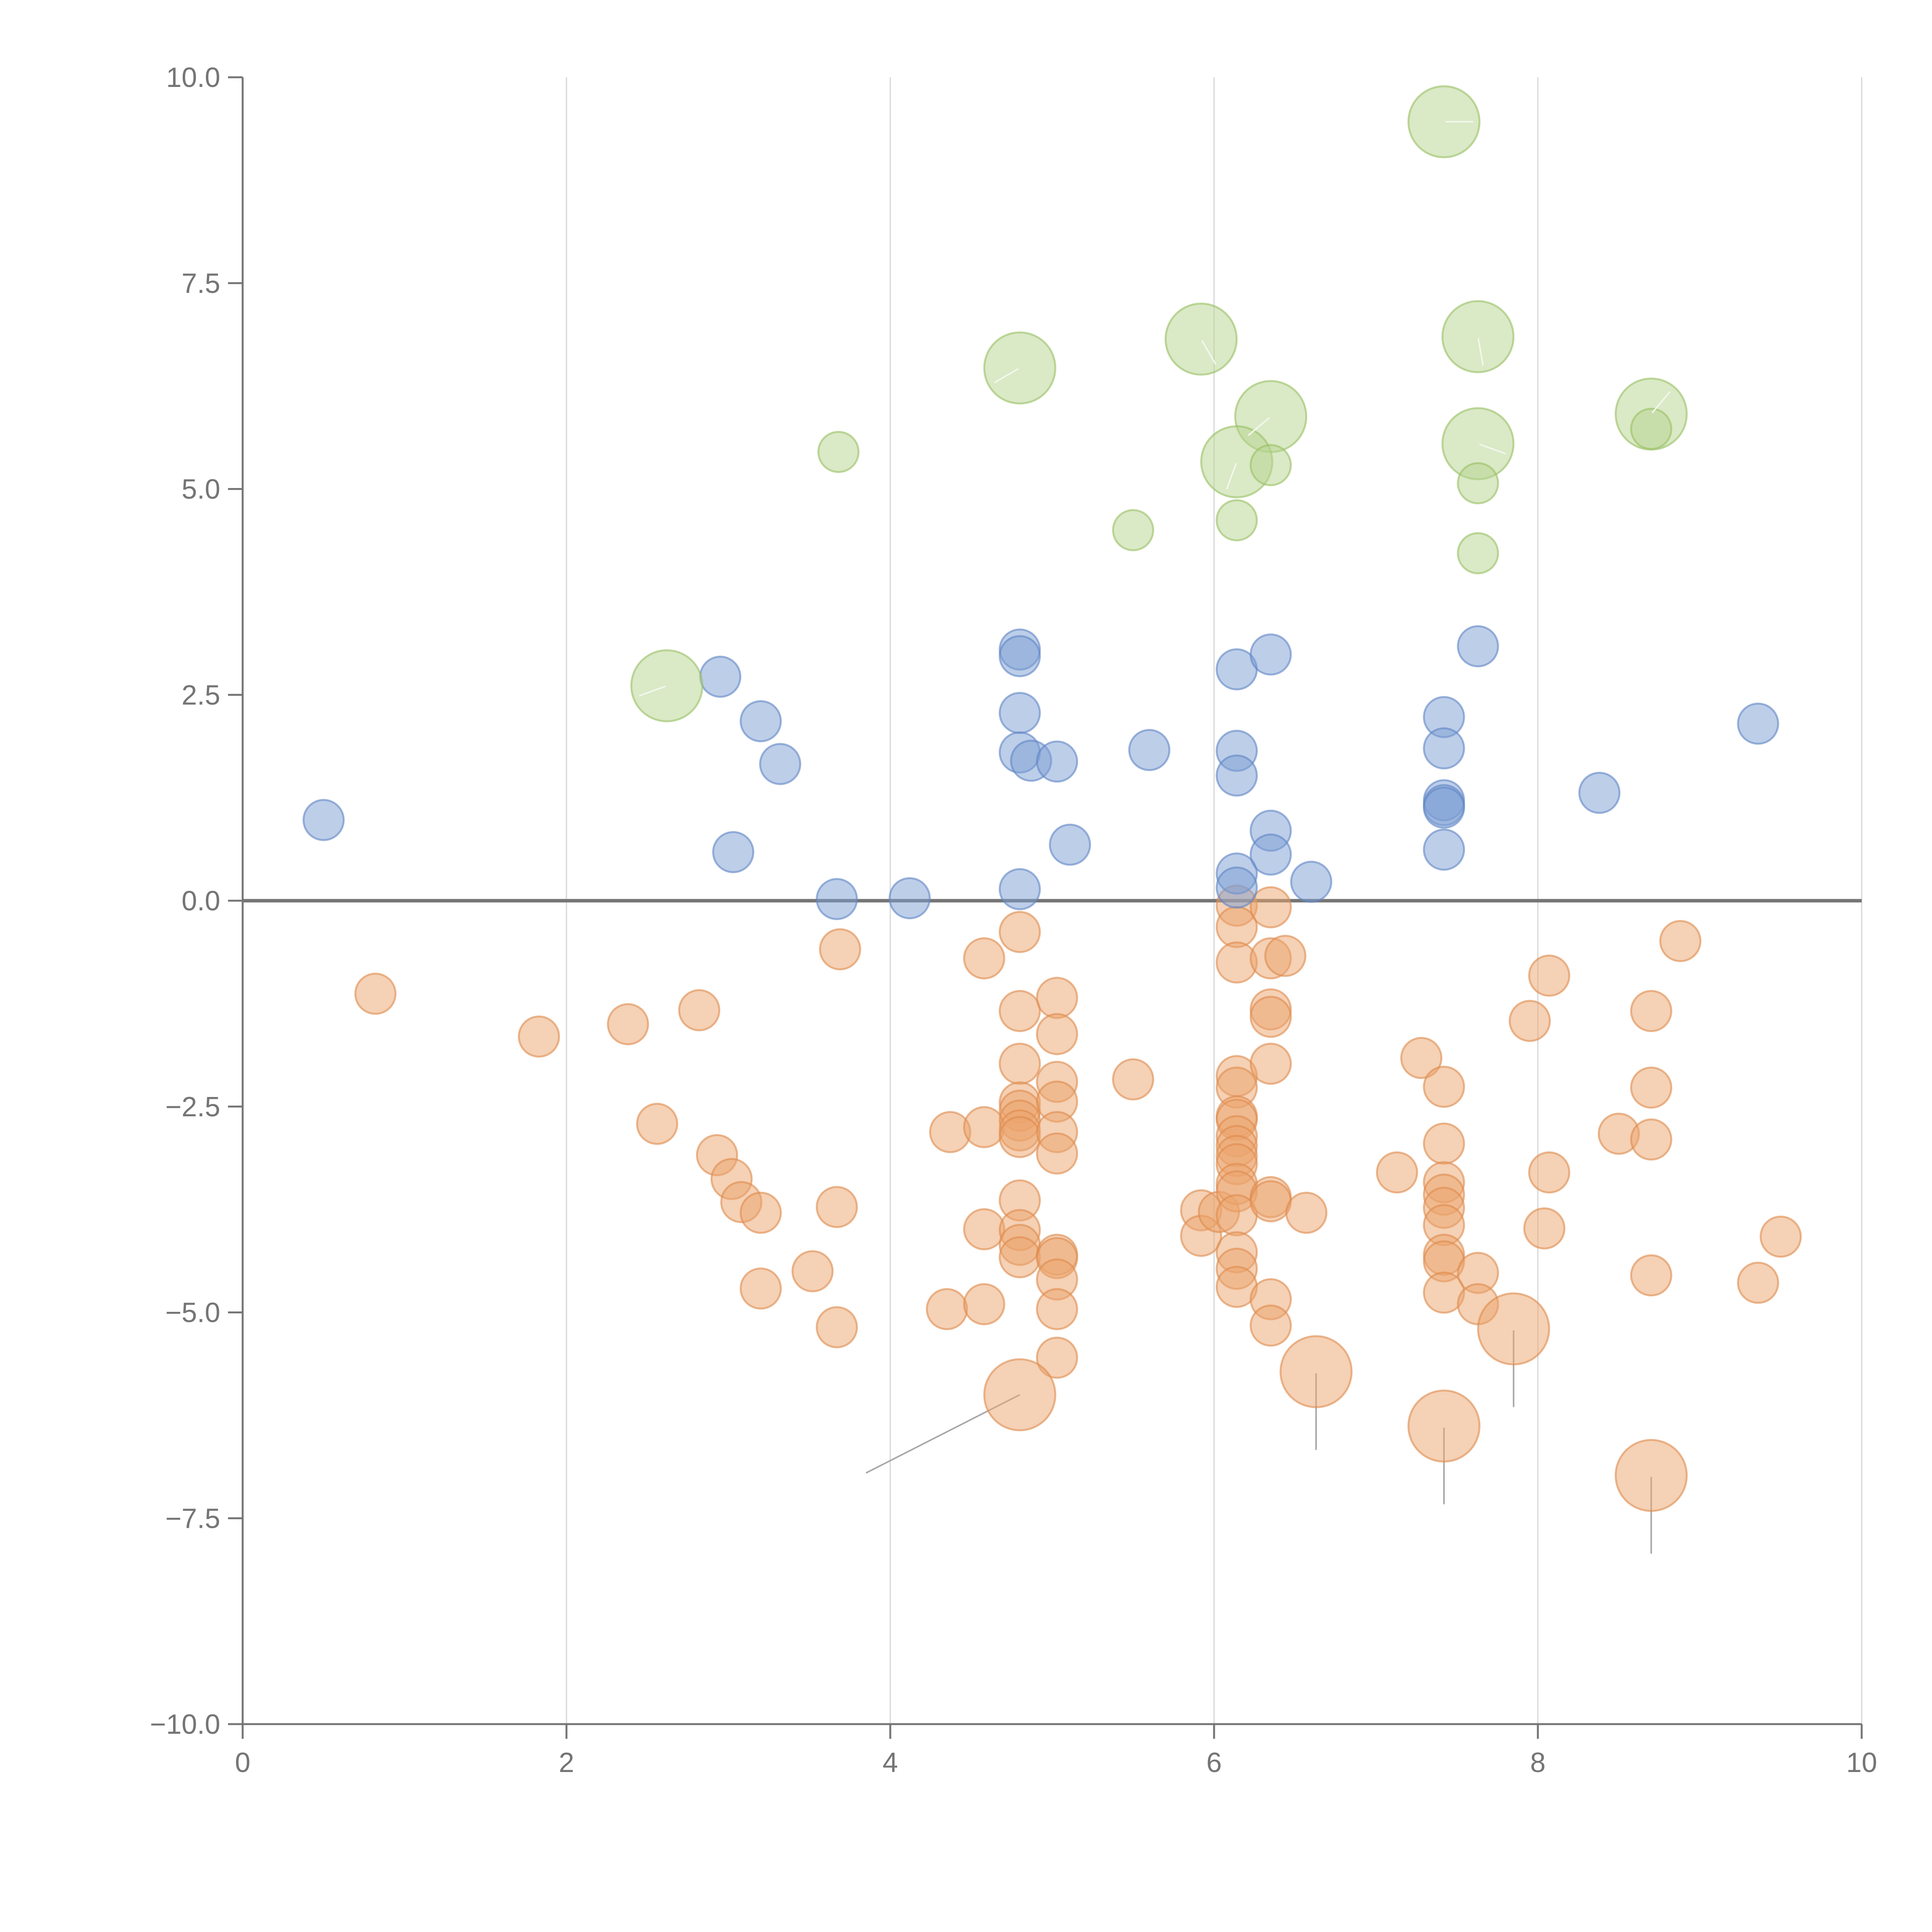 Image resolution: width=1932 pixels, height=1932 pixels. What do you see at coordinates (201, 284) in the screenshot?
I see `y-tick-label: 7.5` at bounding box center [201, 284].